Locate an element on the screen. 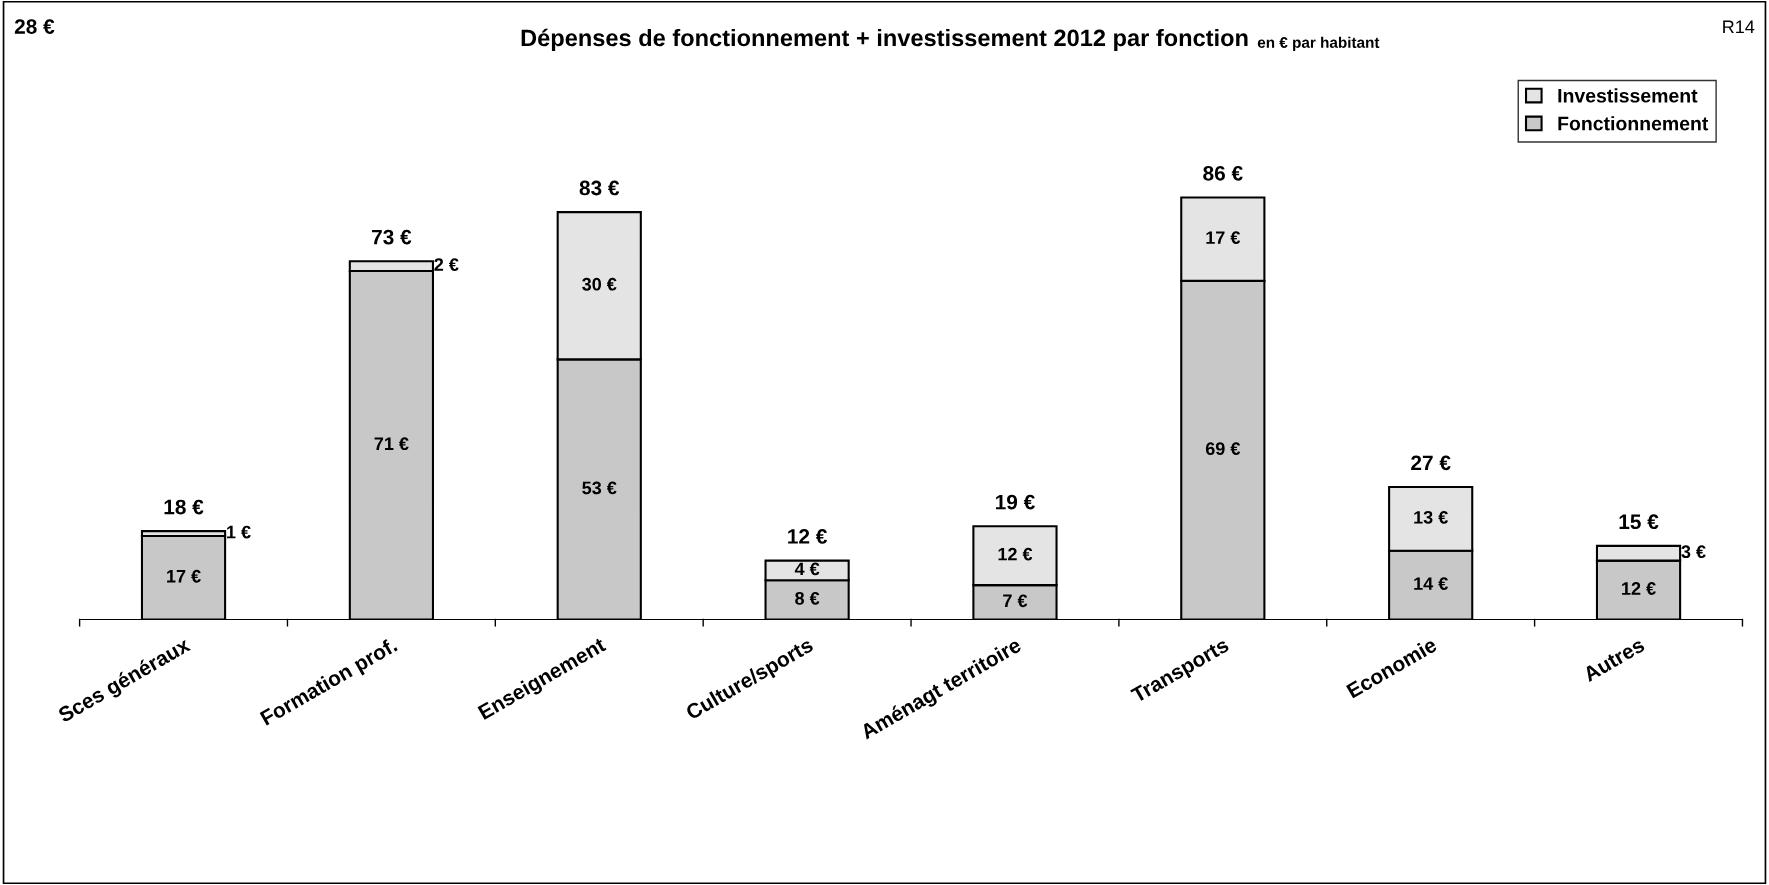  data-label: 8 € is located at coordinates (807, 598).